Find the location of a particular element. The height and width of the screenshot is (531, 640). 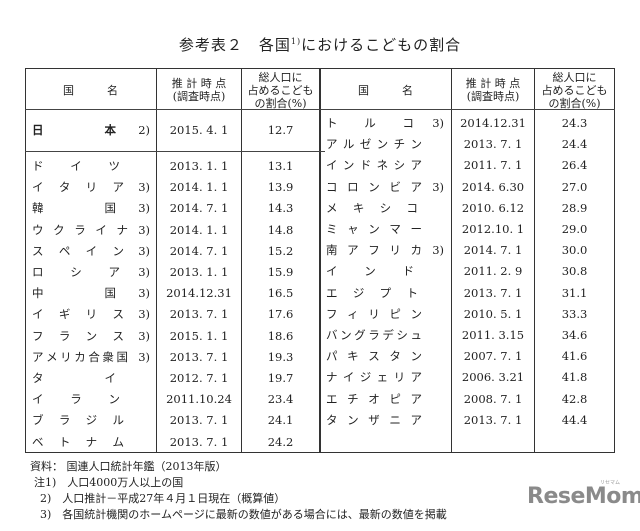

country-name-text: ベトナム is located at coordinates (80, 442).